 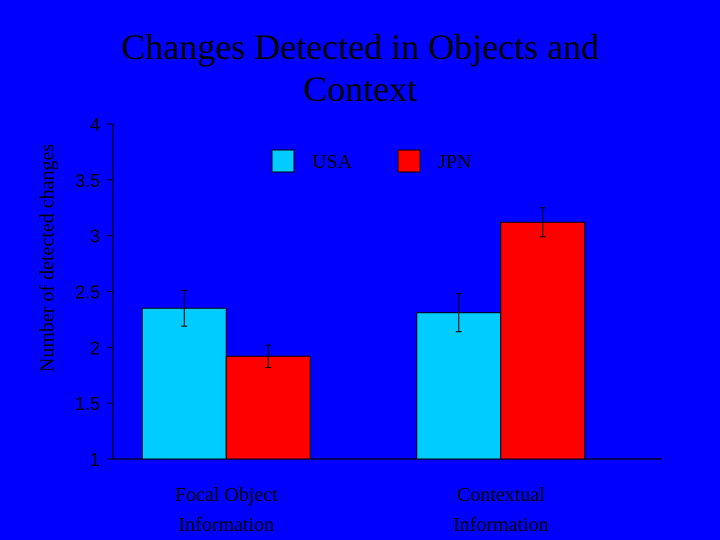 What do you see at coordinates (95, 348) in the screenshot?
I see `y-tick-label: 2` at bounding box center [95, 348].